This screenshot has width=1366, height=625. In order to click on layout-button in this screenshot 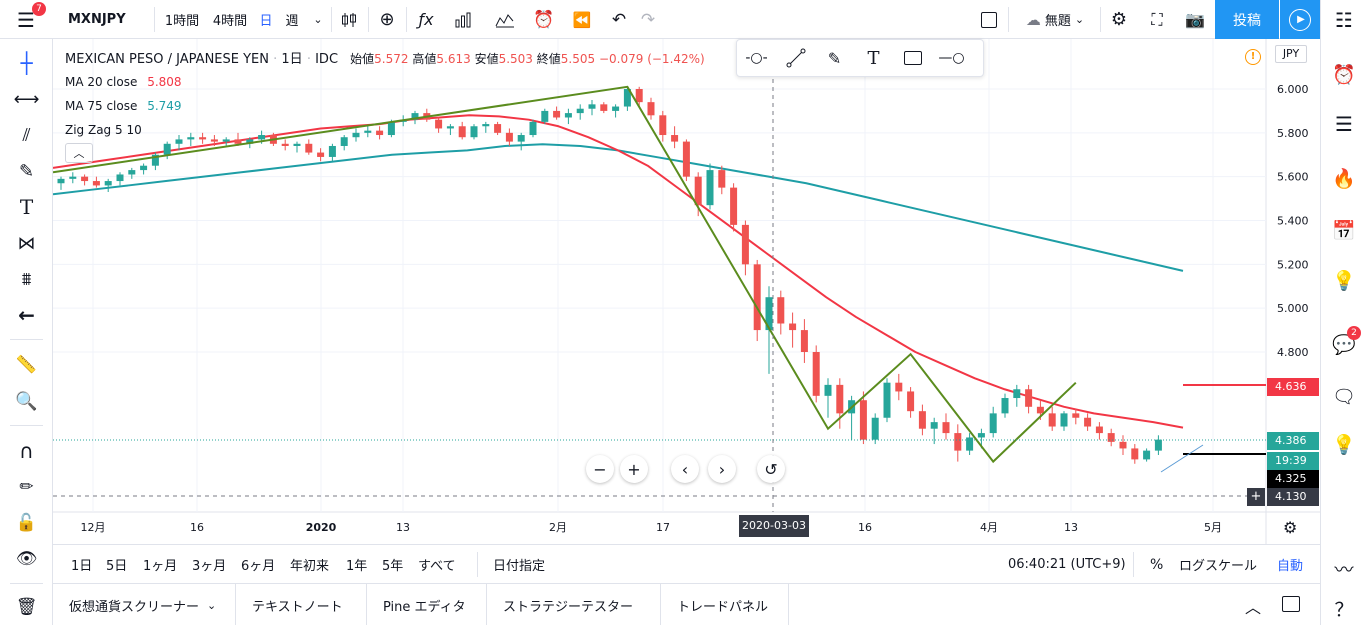, I will do `click(989, 19)`.